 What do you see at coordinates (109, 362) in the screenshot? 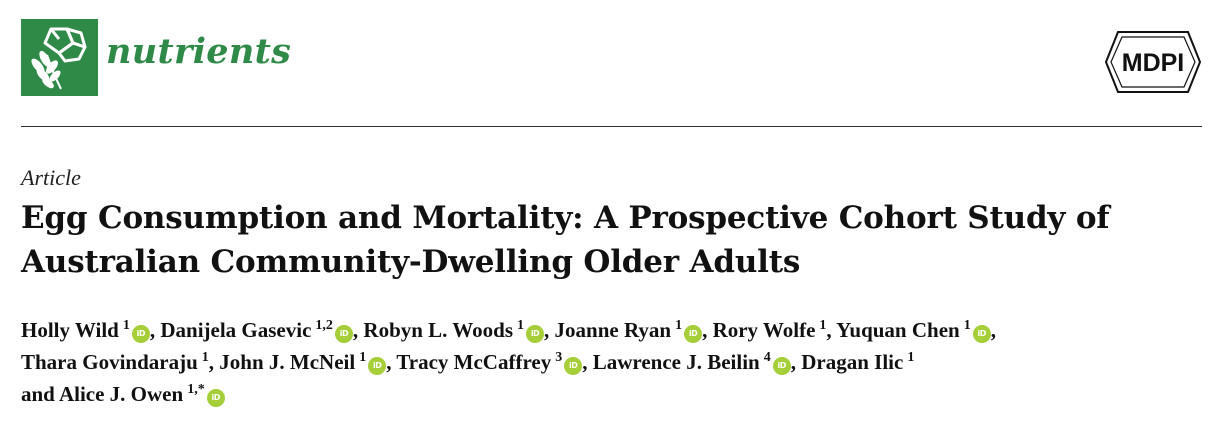
I see `author-name: Thara Govindaraju` at bounding box center [109, 362].